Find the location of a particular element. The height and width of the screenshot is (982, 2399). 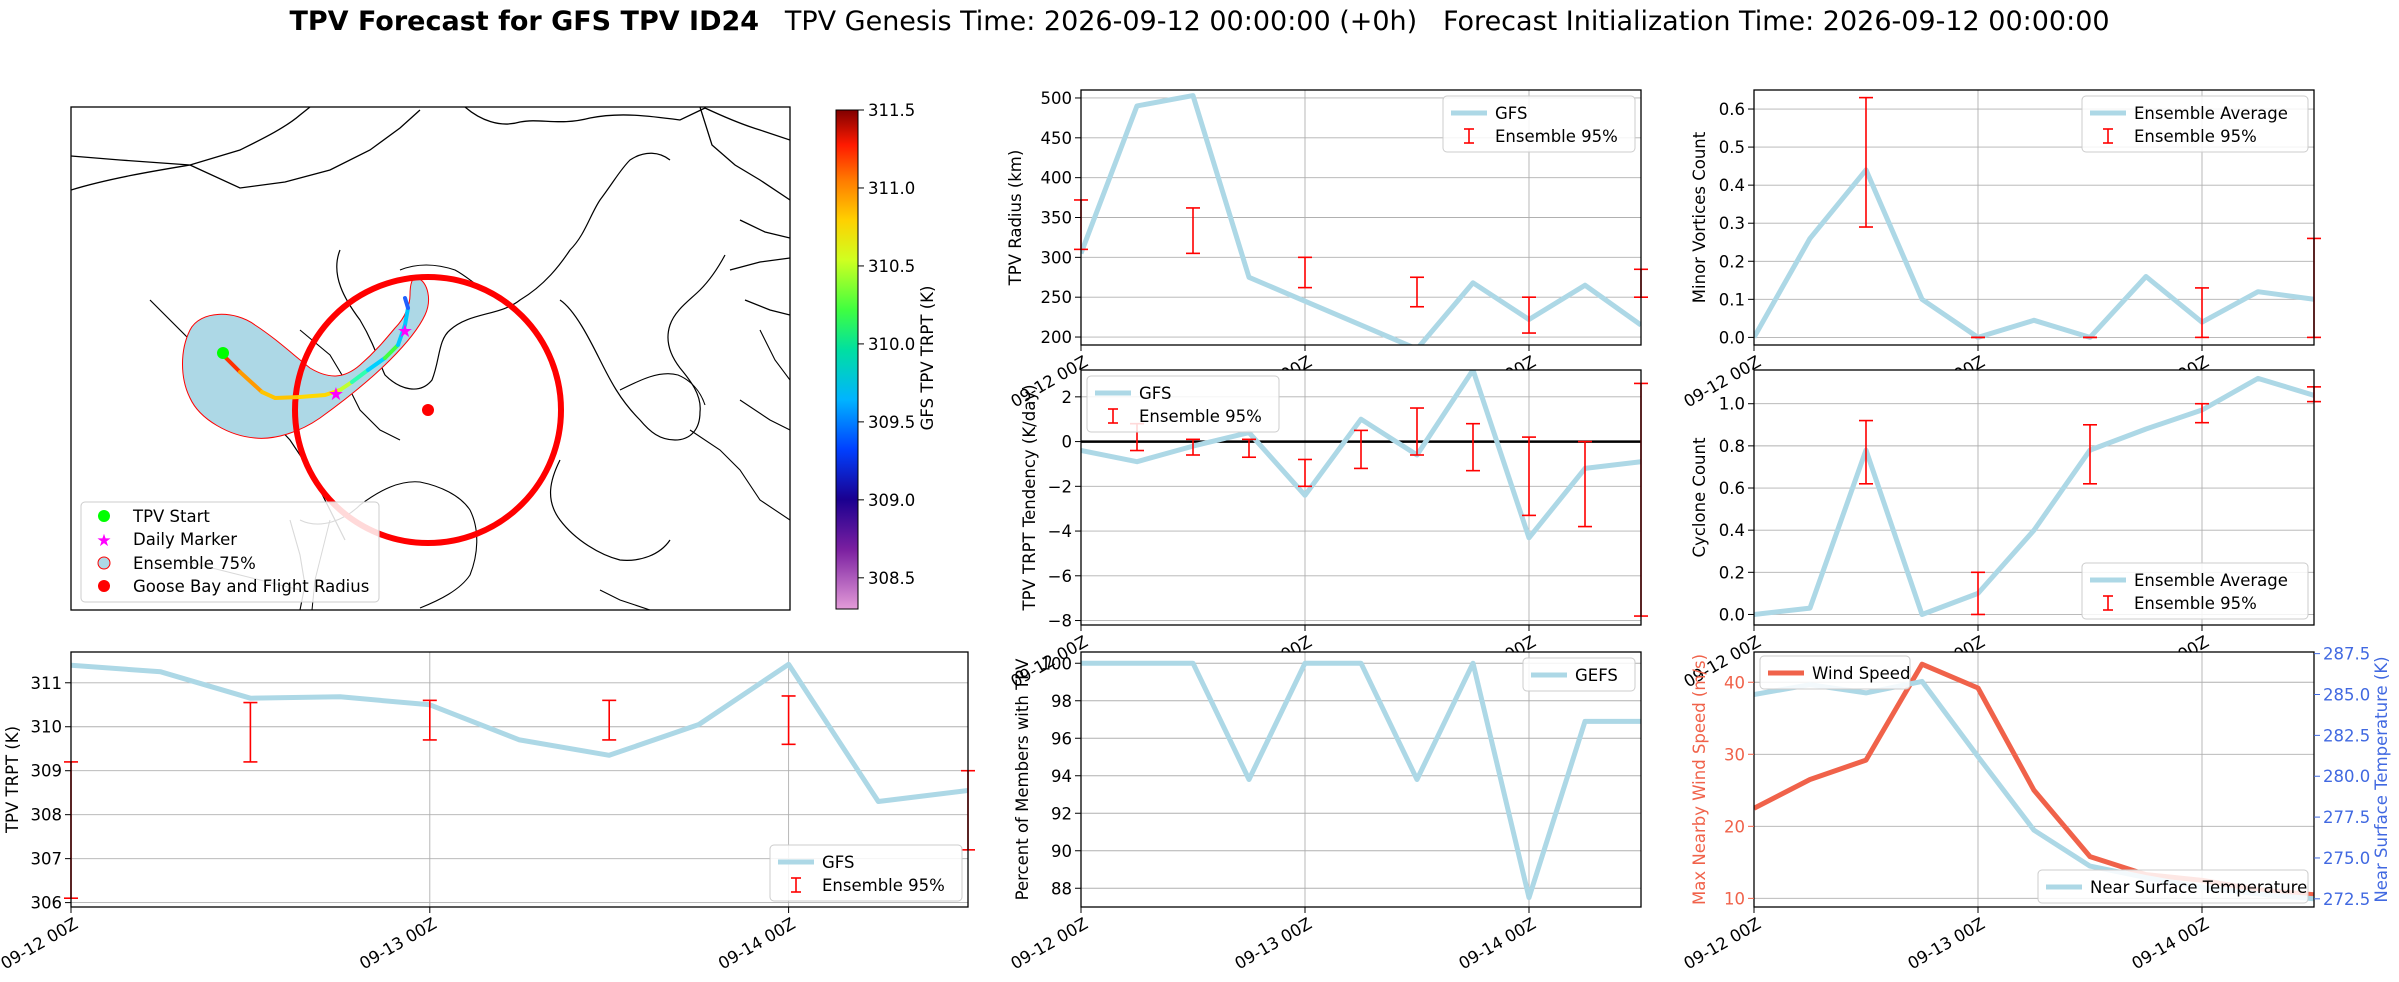

y-tick-label: 96 is located at coordinates (1061, 738).